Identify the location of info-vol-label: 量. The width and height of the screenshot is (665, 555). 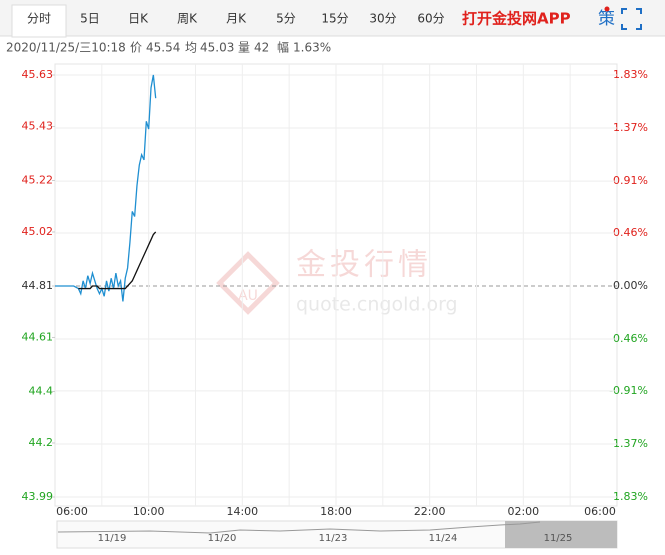
(244, 48).